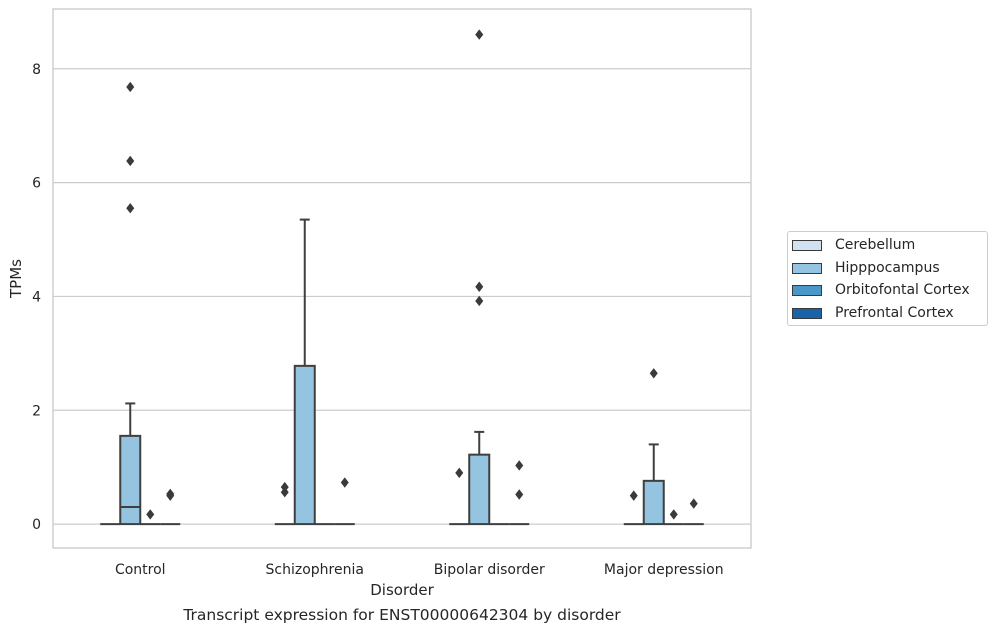 Image resolution: width=999 pixels, height=634 pixels. Describe the element at coordinates (16, 279) in the screenshot. I see `y-axis-label: TPMs` at that location.